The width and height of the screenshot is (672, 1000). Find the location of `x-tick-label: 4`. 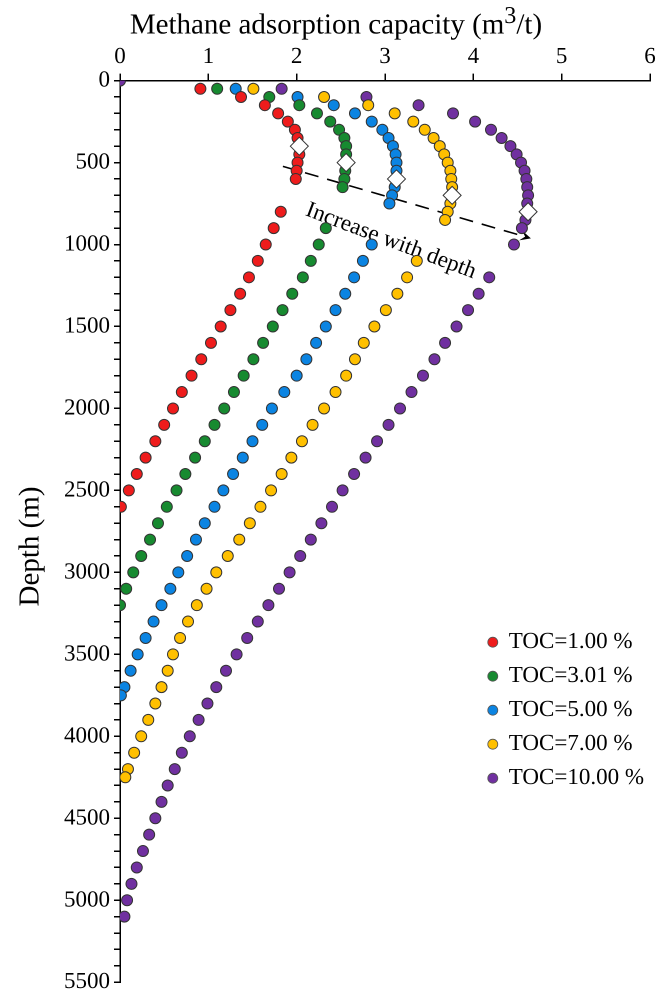

x-tick-label: 4 is located at coordinates (474, 55).